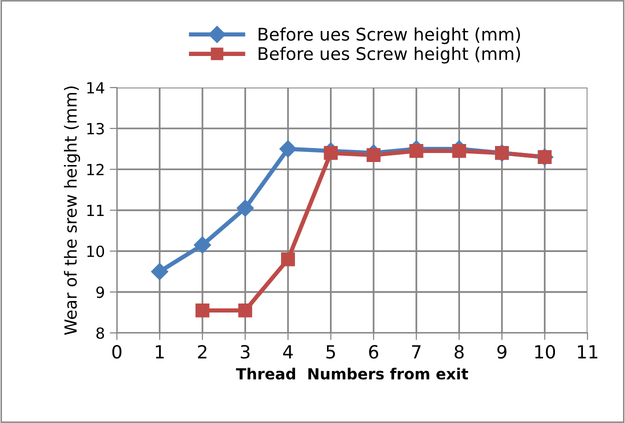 This screenshot has width=625, height=423. What do you see at coordinates (95, 210) in the screenshot?
I see `y-tick-label: 11` at bounding box center [95, 210].